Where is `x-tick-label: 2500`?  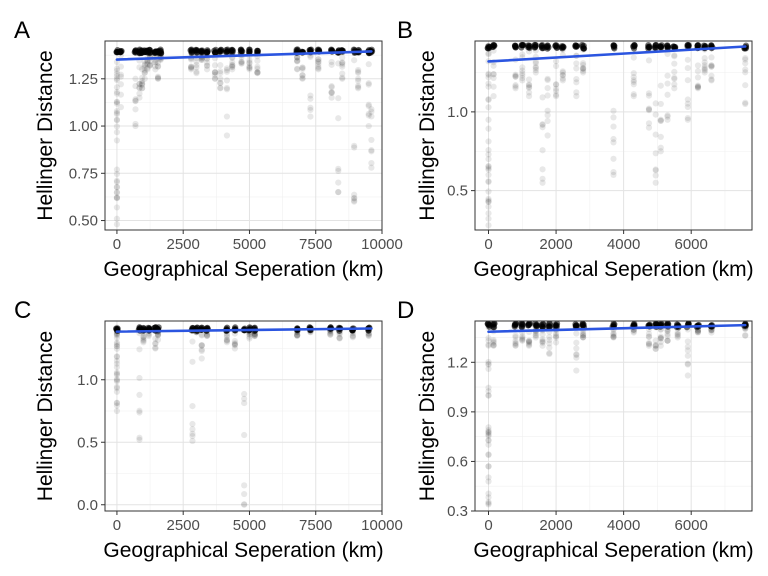
x-tick-label: 2500 is located at coordinates (183, 525).